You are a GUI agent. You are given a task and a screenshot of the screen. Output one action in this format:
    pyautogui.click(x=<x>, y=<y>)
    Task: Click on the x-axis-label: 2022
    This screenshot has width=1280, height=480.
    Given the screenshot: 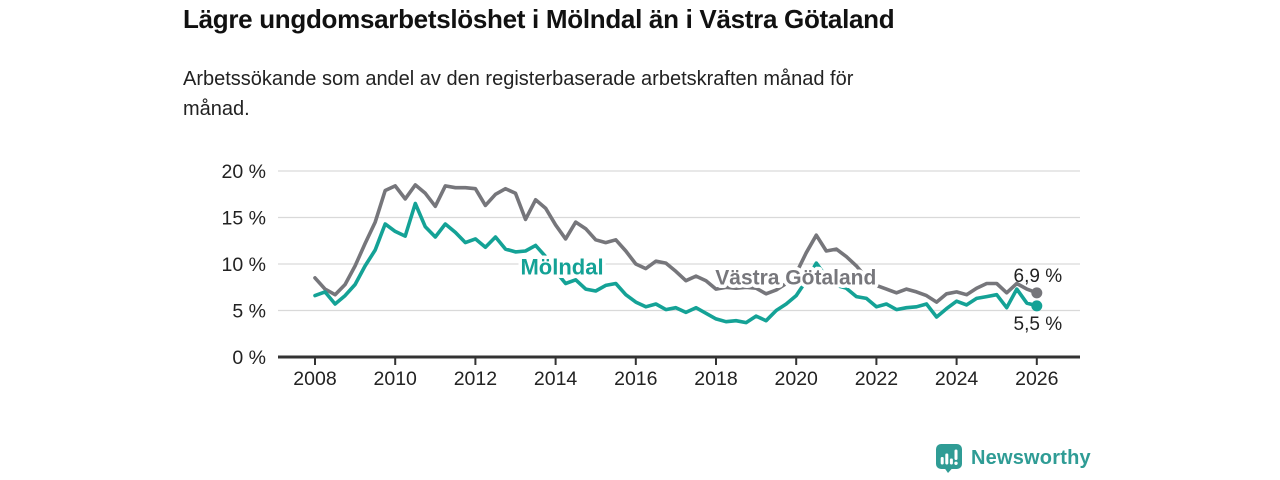 What is the action you would take?
    pyautogui.click(x=876, y=379)
    